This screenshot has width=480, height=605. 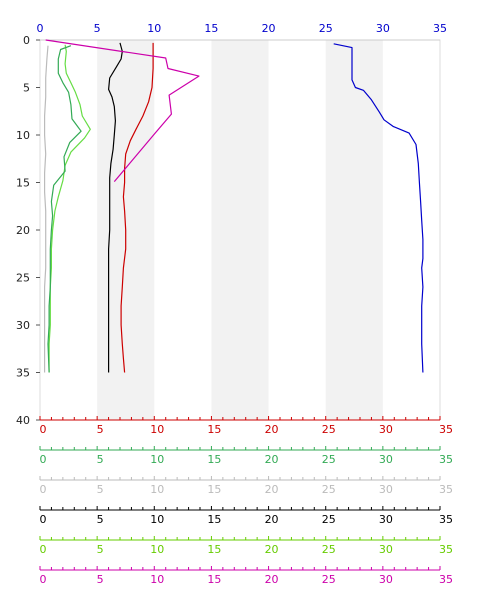 What do you see at coordinates (383, 28) in the screenshot?
I see `top-tick-label: 30` at bounding box center [383, 28].